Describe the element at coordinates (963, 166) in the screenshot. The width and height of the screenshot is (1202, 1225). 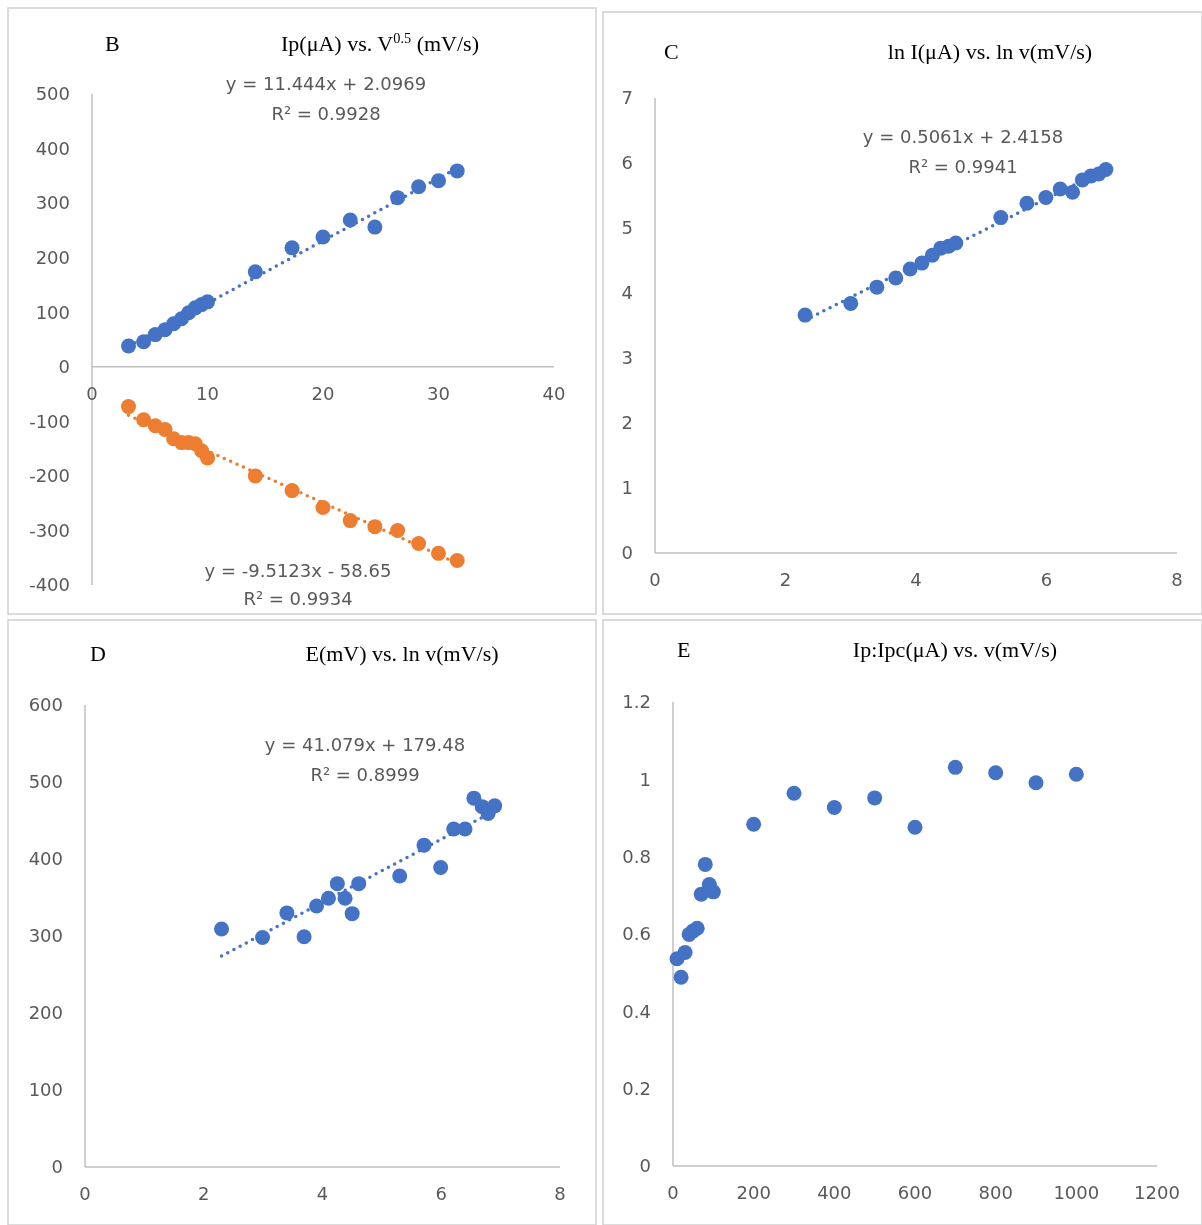
I see `annotation: R² = 0.9941` at that location.